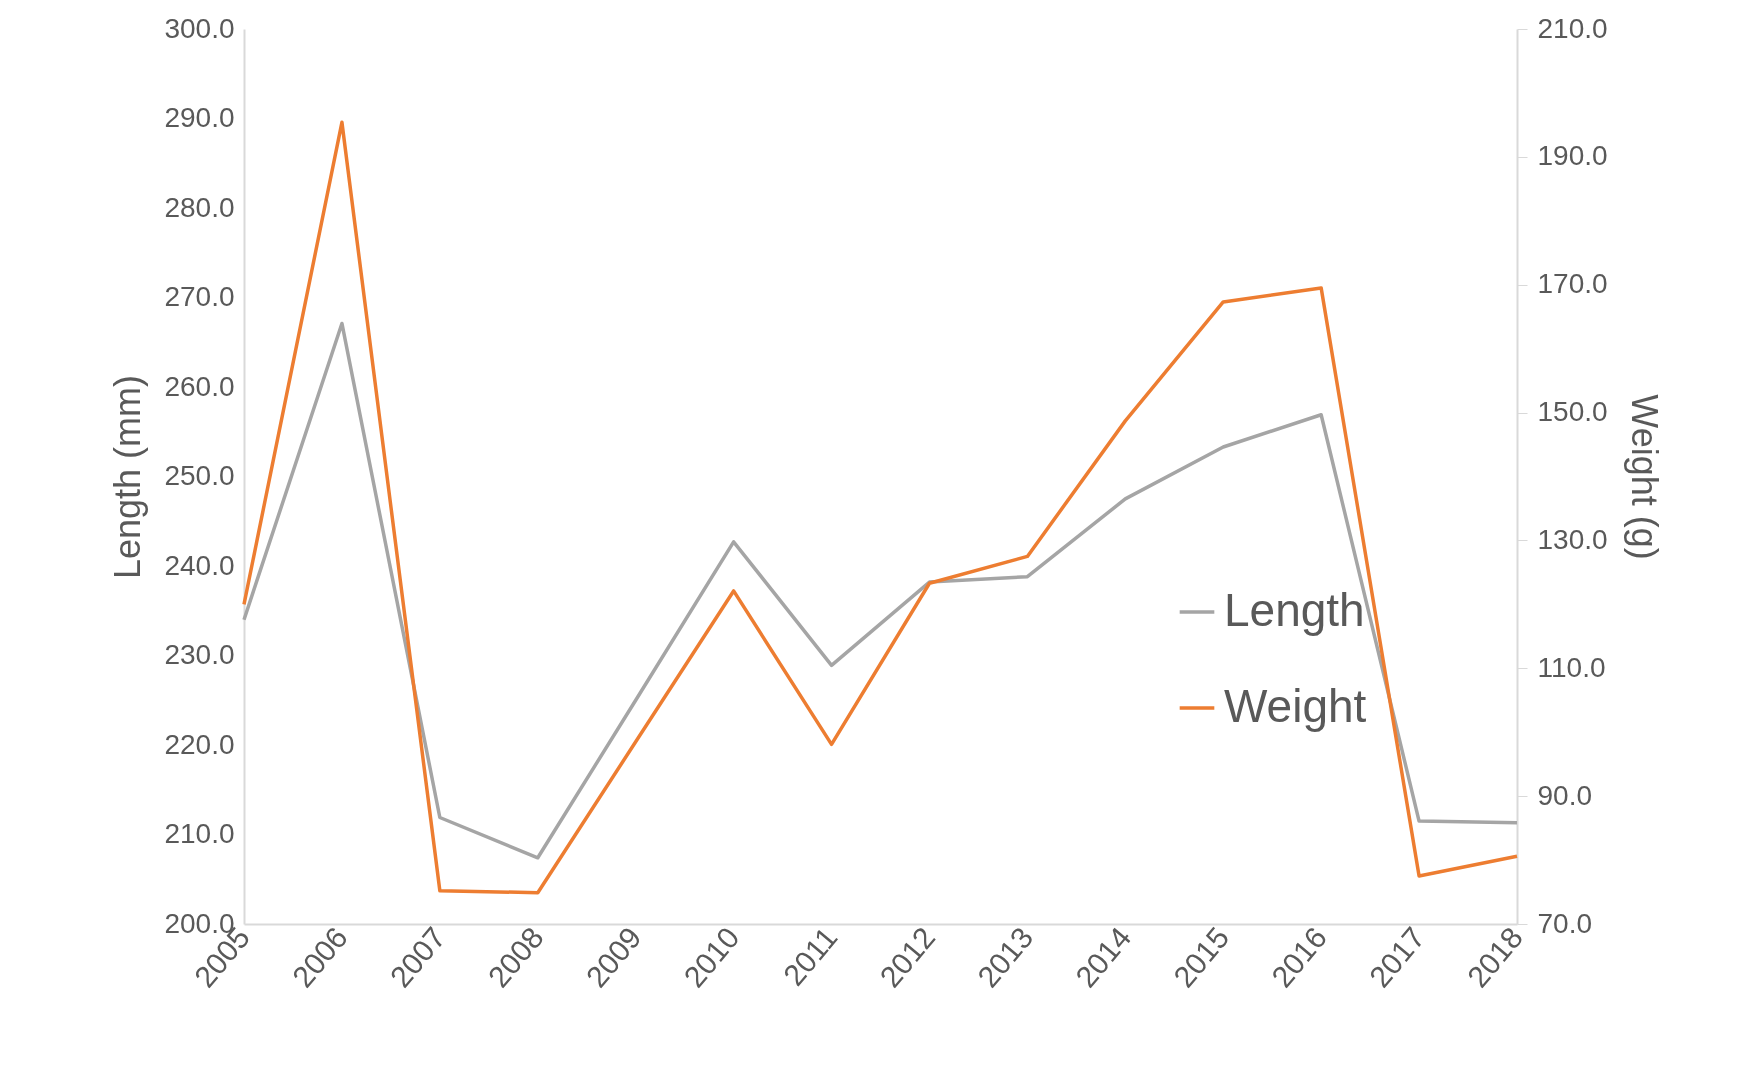 Image resolution: width=1741 pixels, height=1071 pixels. What do you see at coordinates (199, 28) in the screenshot?
I see `y-tick-label: 300.0` at bounding box center [199, 28].